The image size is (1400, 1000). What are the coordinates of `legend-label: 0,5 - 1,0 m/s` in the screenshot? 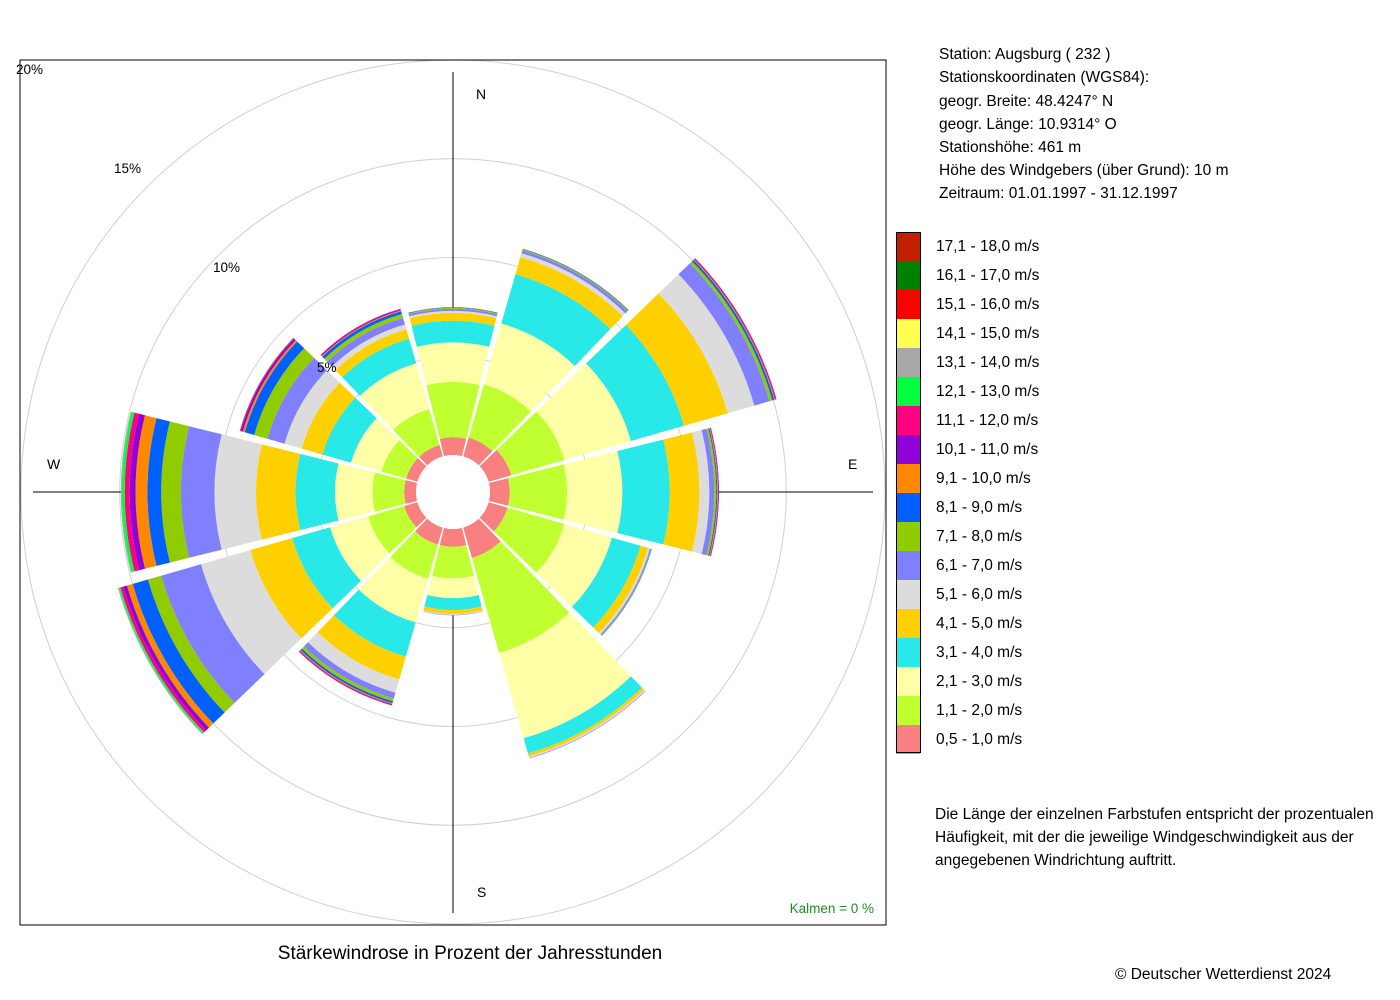 It's located at (979, 739).